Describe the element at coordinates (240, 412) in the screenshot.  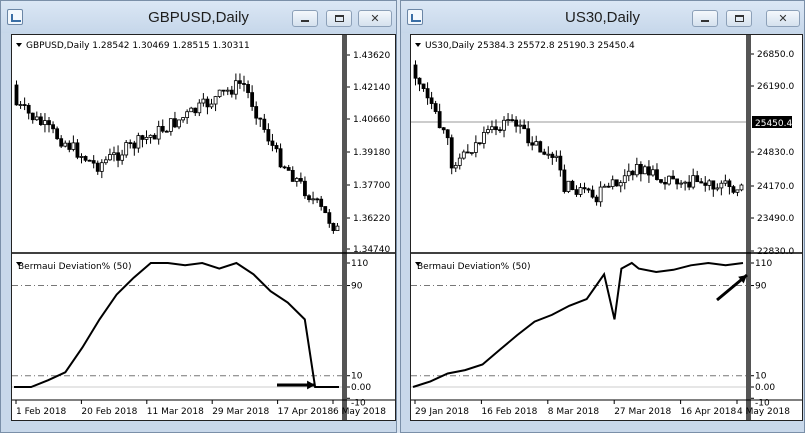
I see `date-tick-label: 29 Mar 2018` at that location.